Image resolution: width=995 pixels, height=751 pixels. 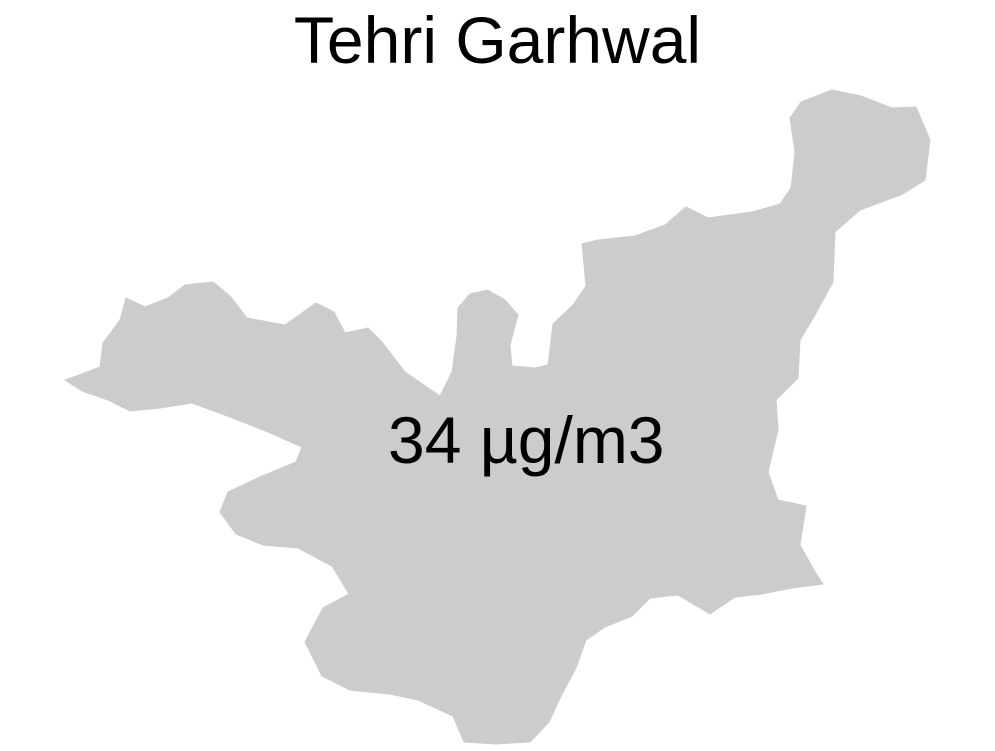 What do you see at coordinates (497, 40) in the screenshot?
I see `map-title: Tehri Garhwal` at bounding box center [497, 40].